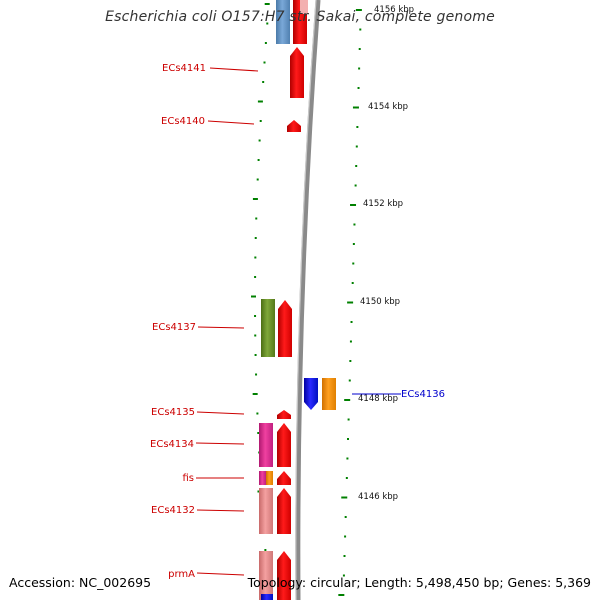  Describe the element at coordinates (304, 7) in the screenshot. I see `gene-feature-pink-top` at that location.